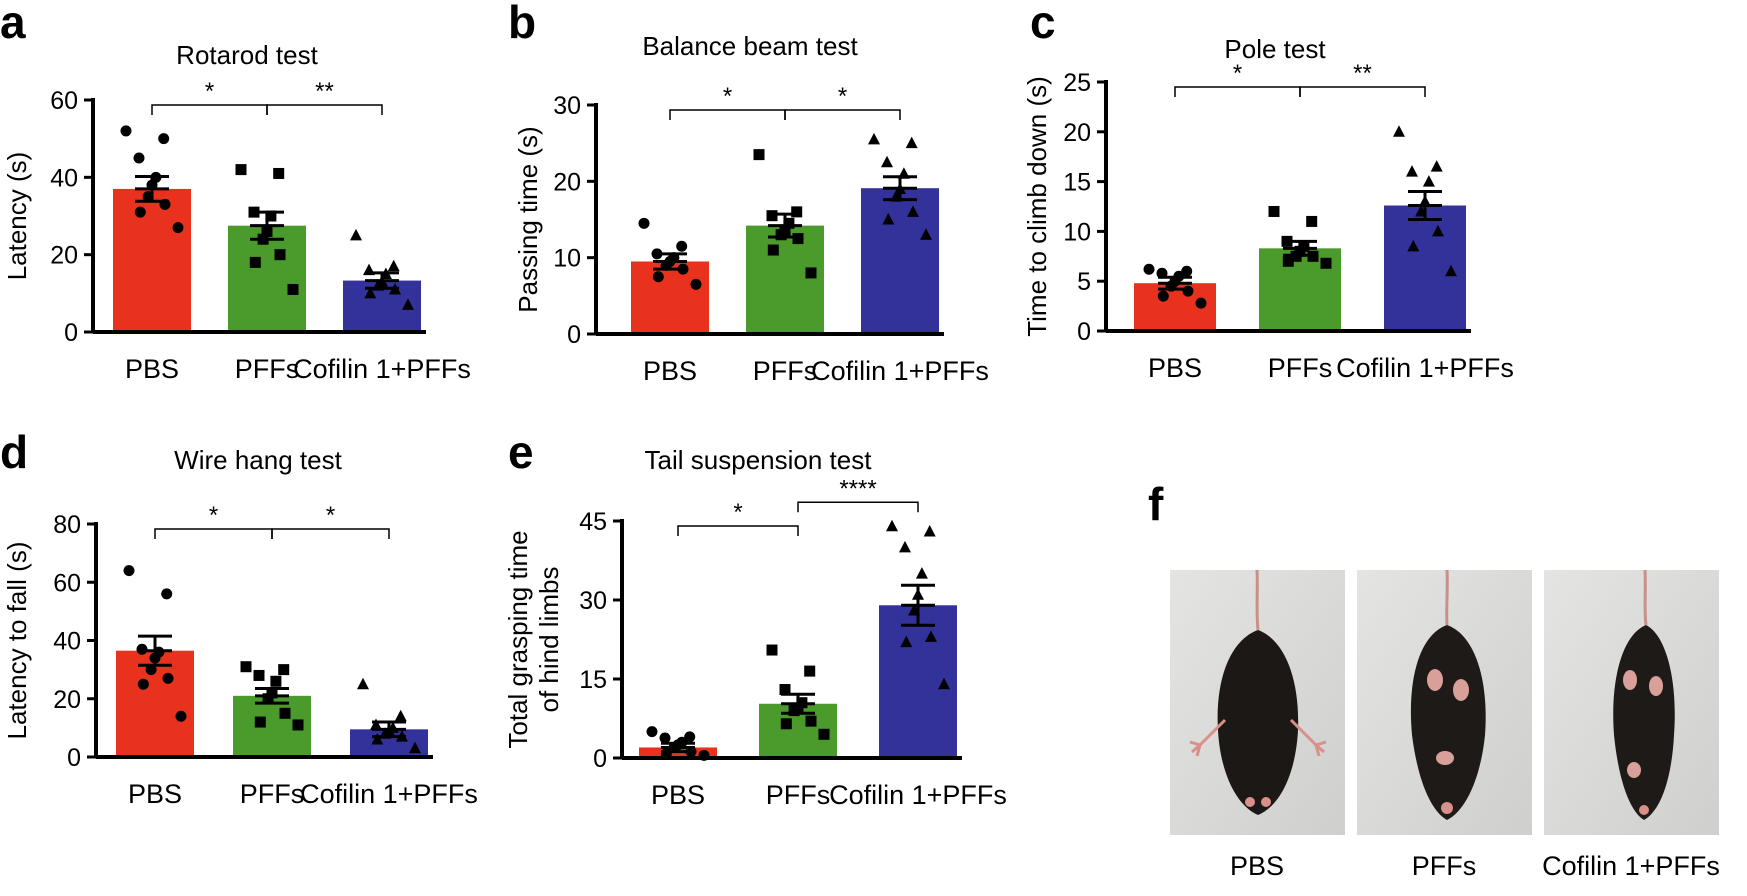  Describe the element at coordinates (389, 794) in the screenshot. I see `x-category-label: Cofilin 1+PFFs` at that location.